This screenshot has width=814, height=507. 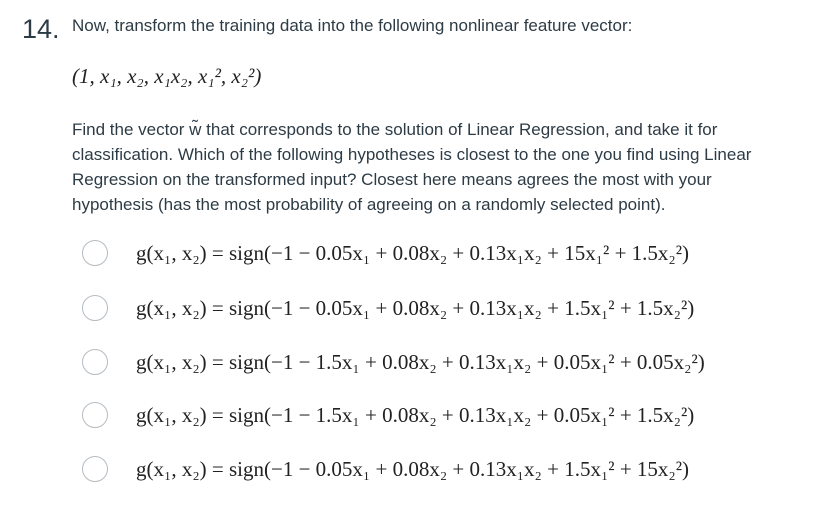 What do you see at coordinates (41, 29) in the screenshot?
I see `question-number: 14.` at bounding box center [41, 29].